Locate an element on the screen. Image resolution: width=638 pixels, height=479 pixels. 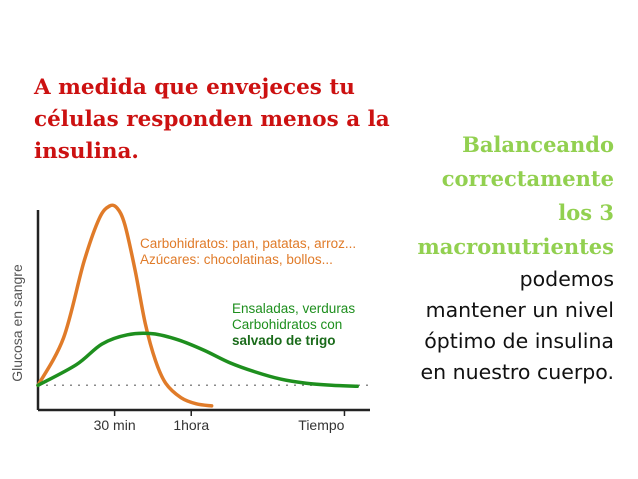
body-line: óptimo de insulina is located at coordinates (519, 341).